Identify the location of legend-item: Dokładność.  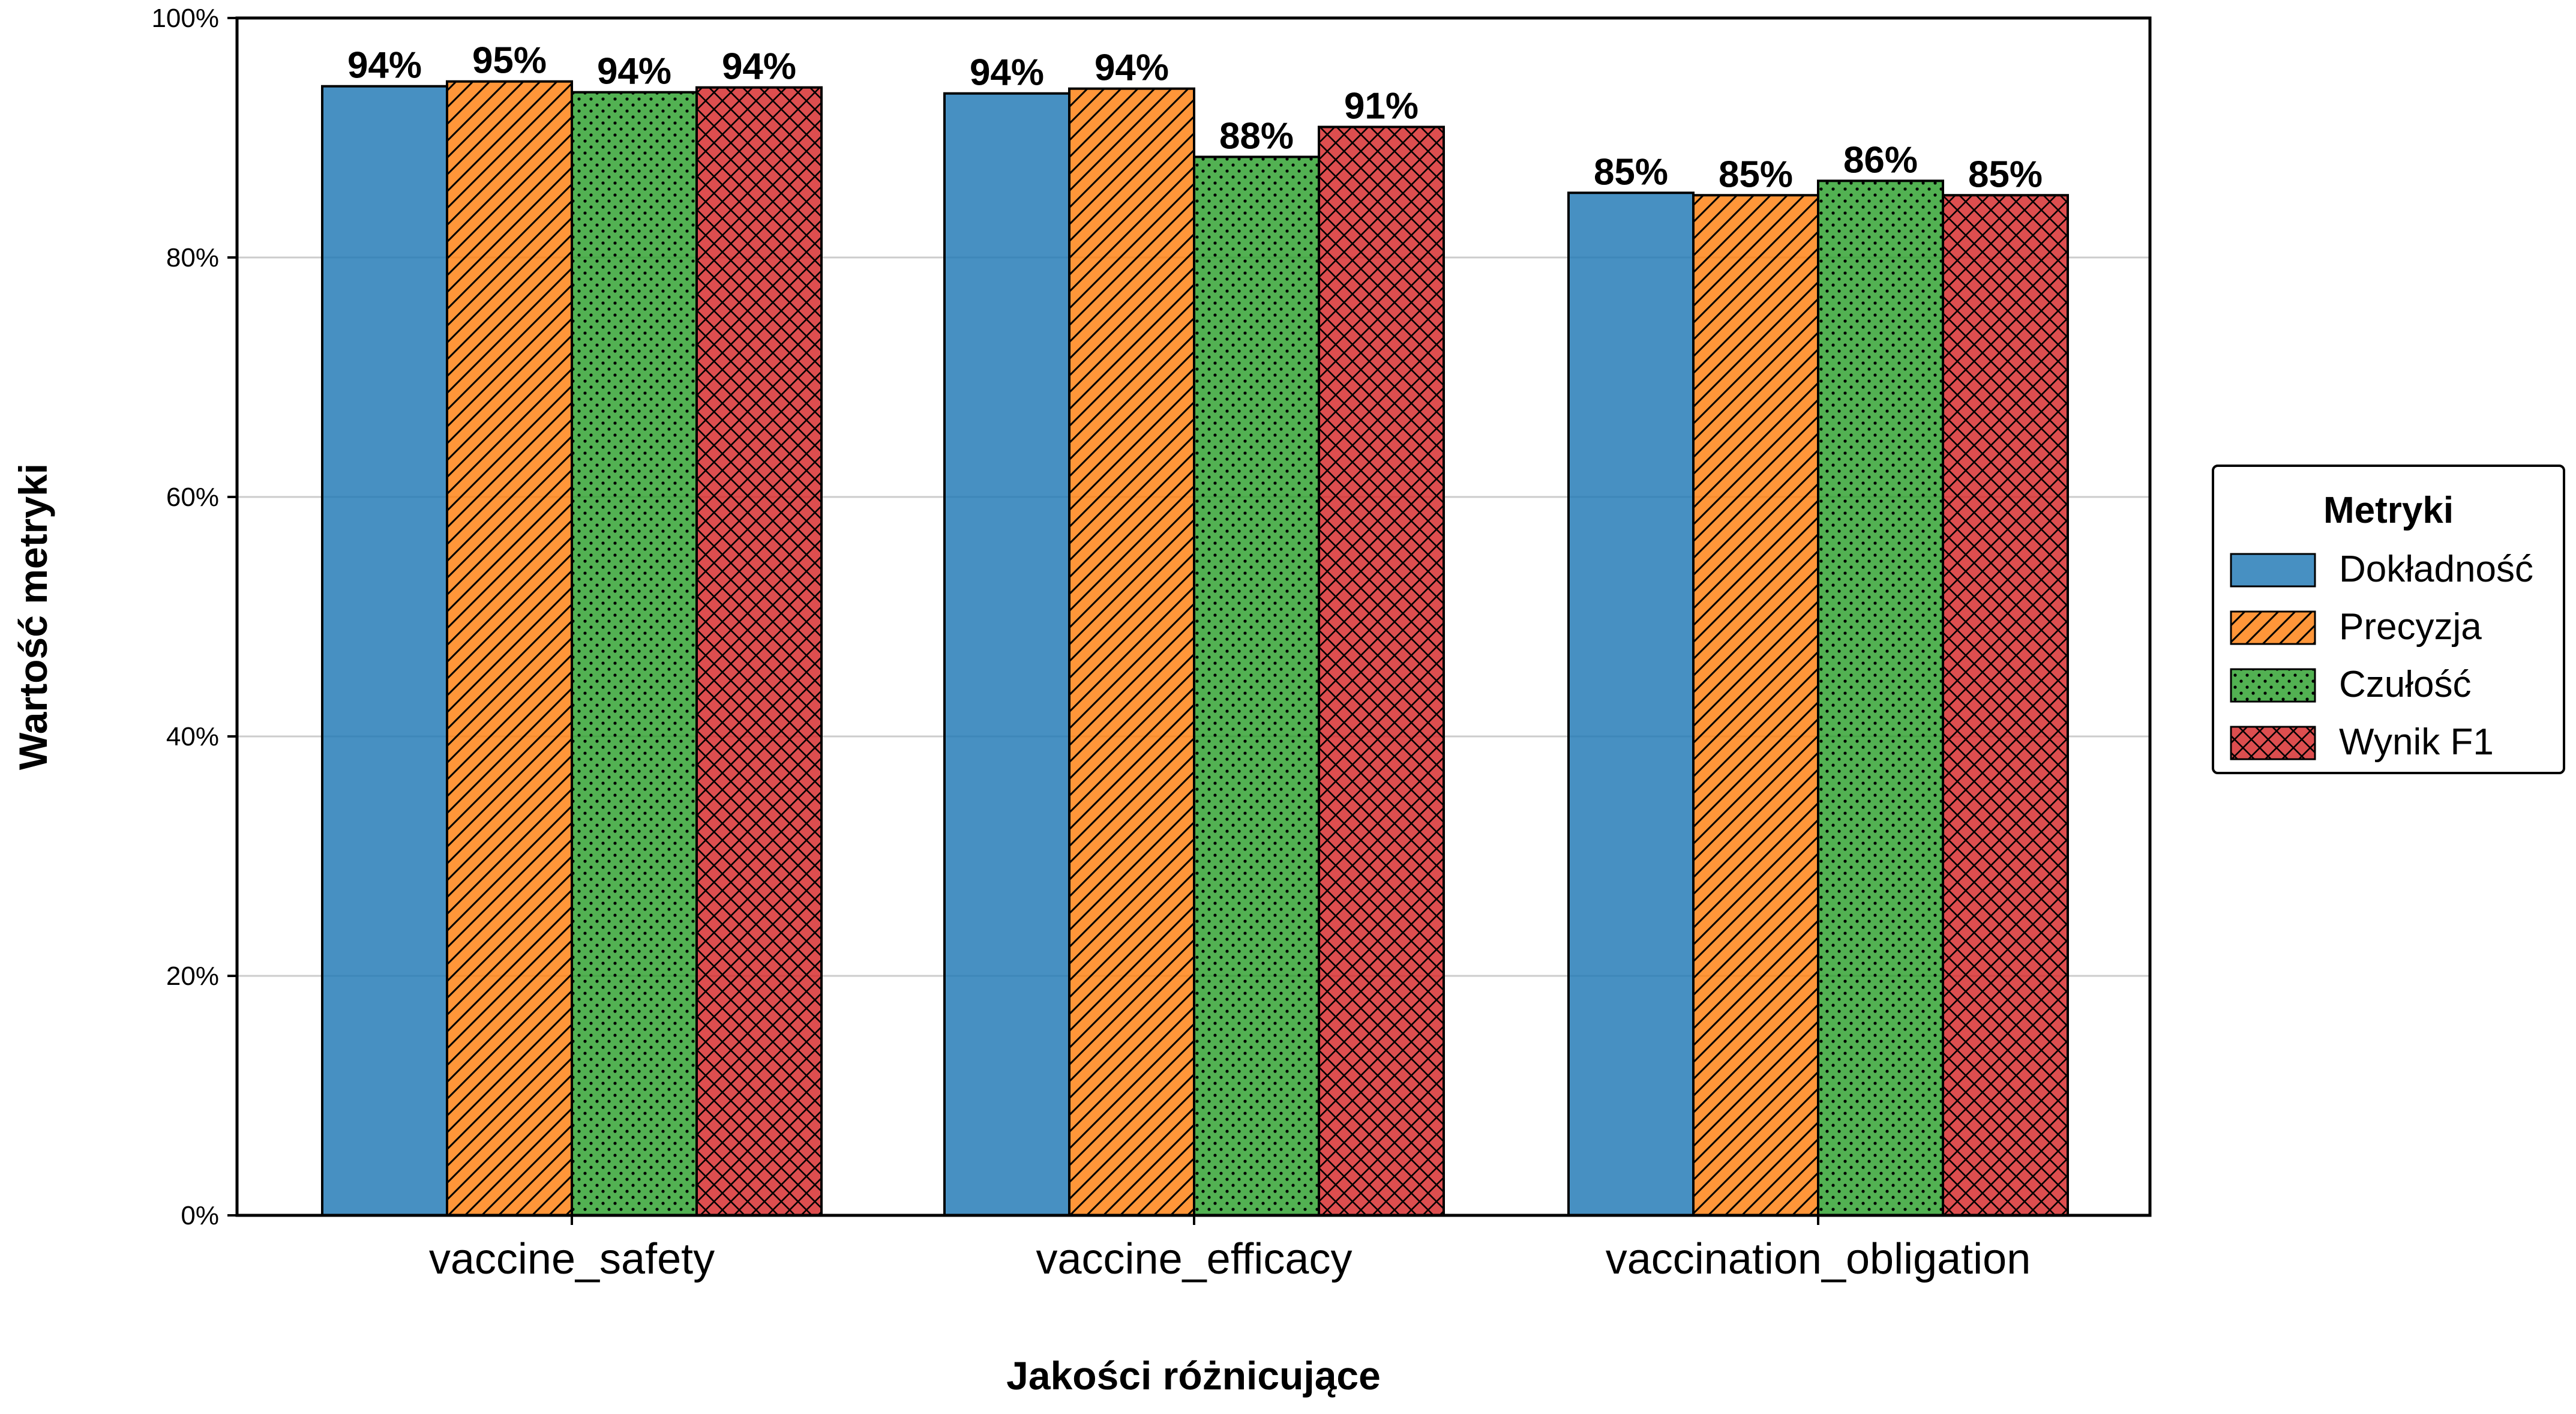
(2381, 569).